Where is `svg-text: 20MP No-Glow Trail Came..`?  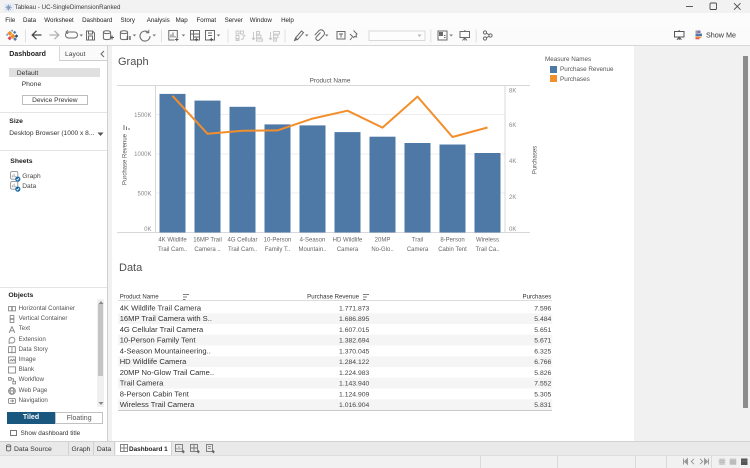
svg-text: 20MP No-Glow Trail Came.. is located at coordinates (167, 372).